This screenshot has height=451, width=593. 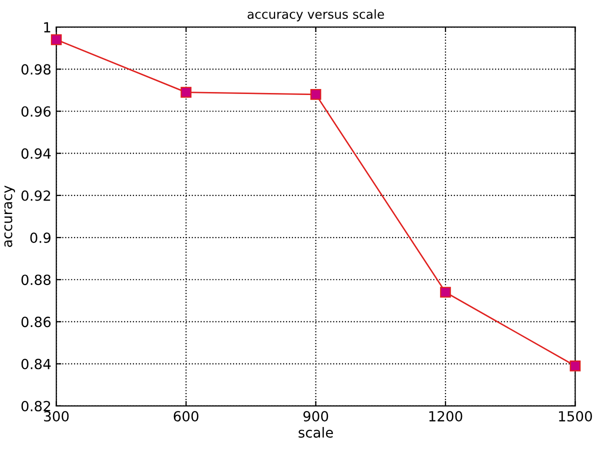 I want to click on x-tick-label: 900, so click(x=315, y=416).